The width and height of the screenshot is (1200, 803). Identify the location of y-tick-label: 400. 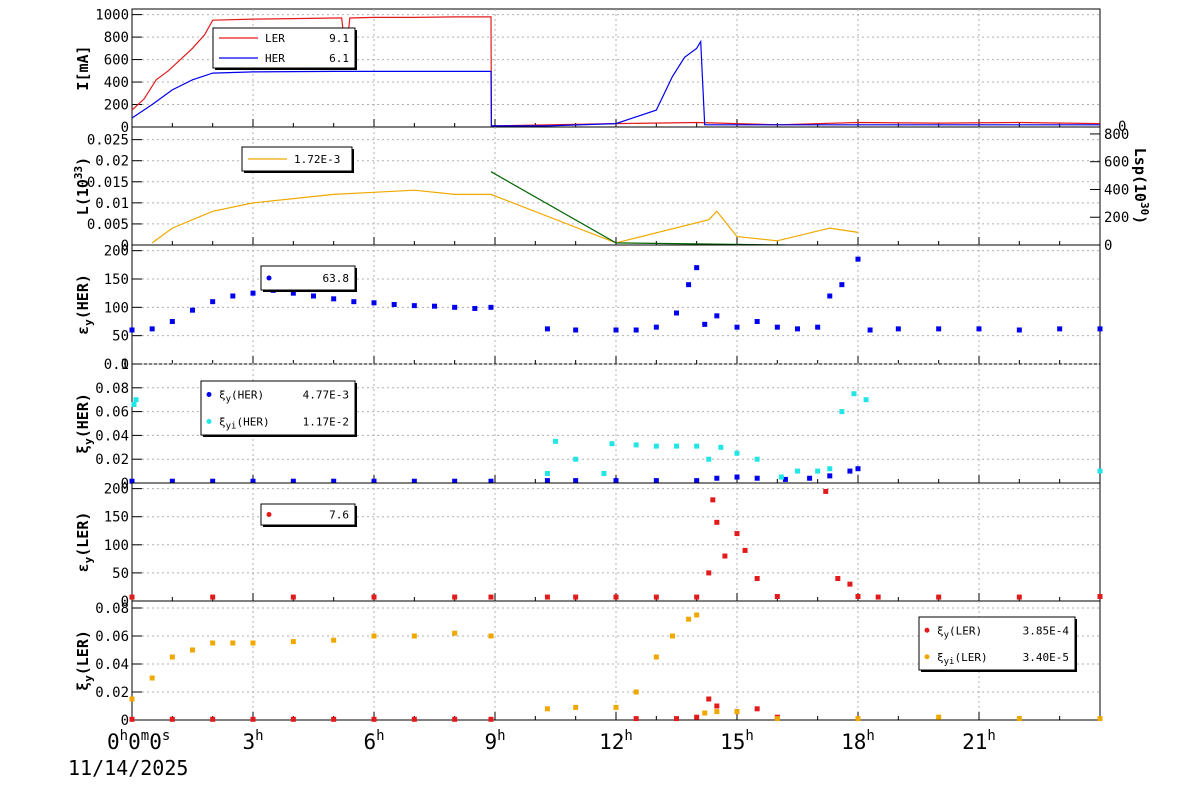
(116, 83).